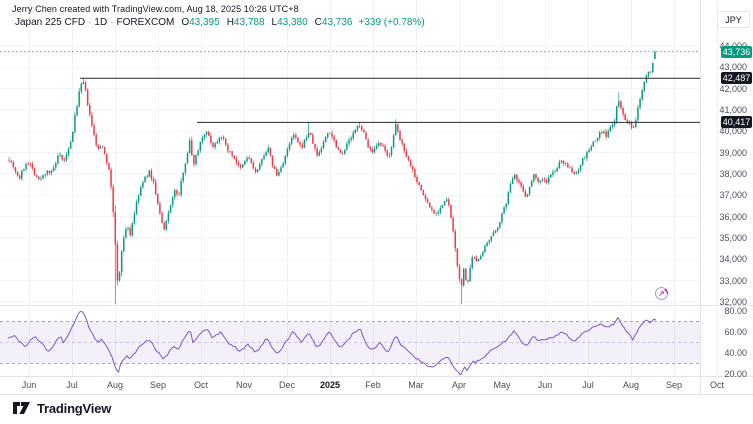 The height and width of the screenshot is (424, 753). What do you see at coordinates (735, 311) in the screenshot?
I see `indicator-tick-label: 80.00` at bounding box center [735, 311].